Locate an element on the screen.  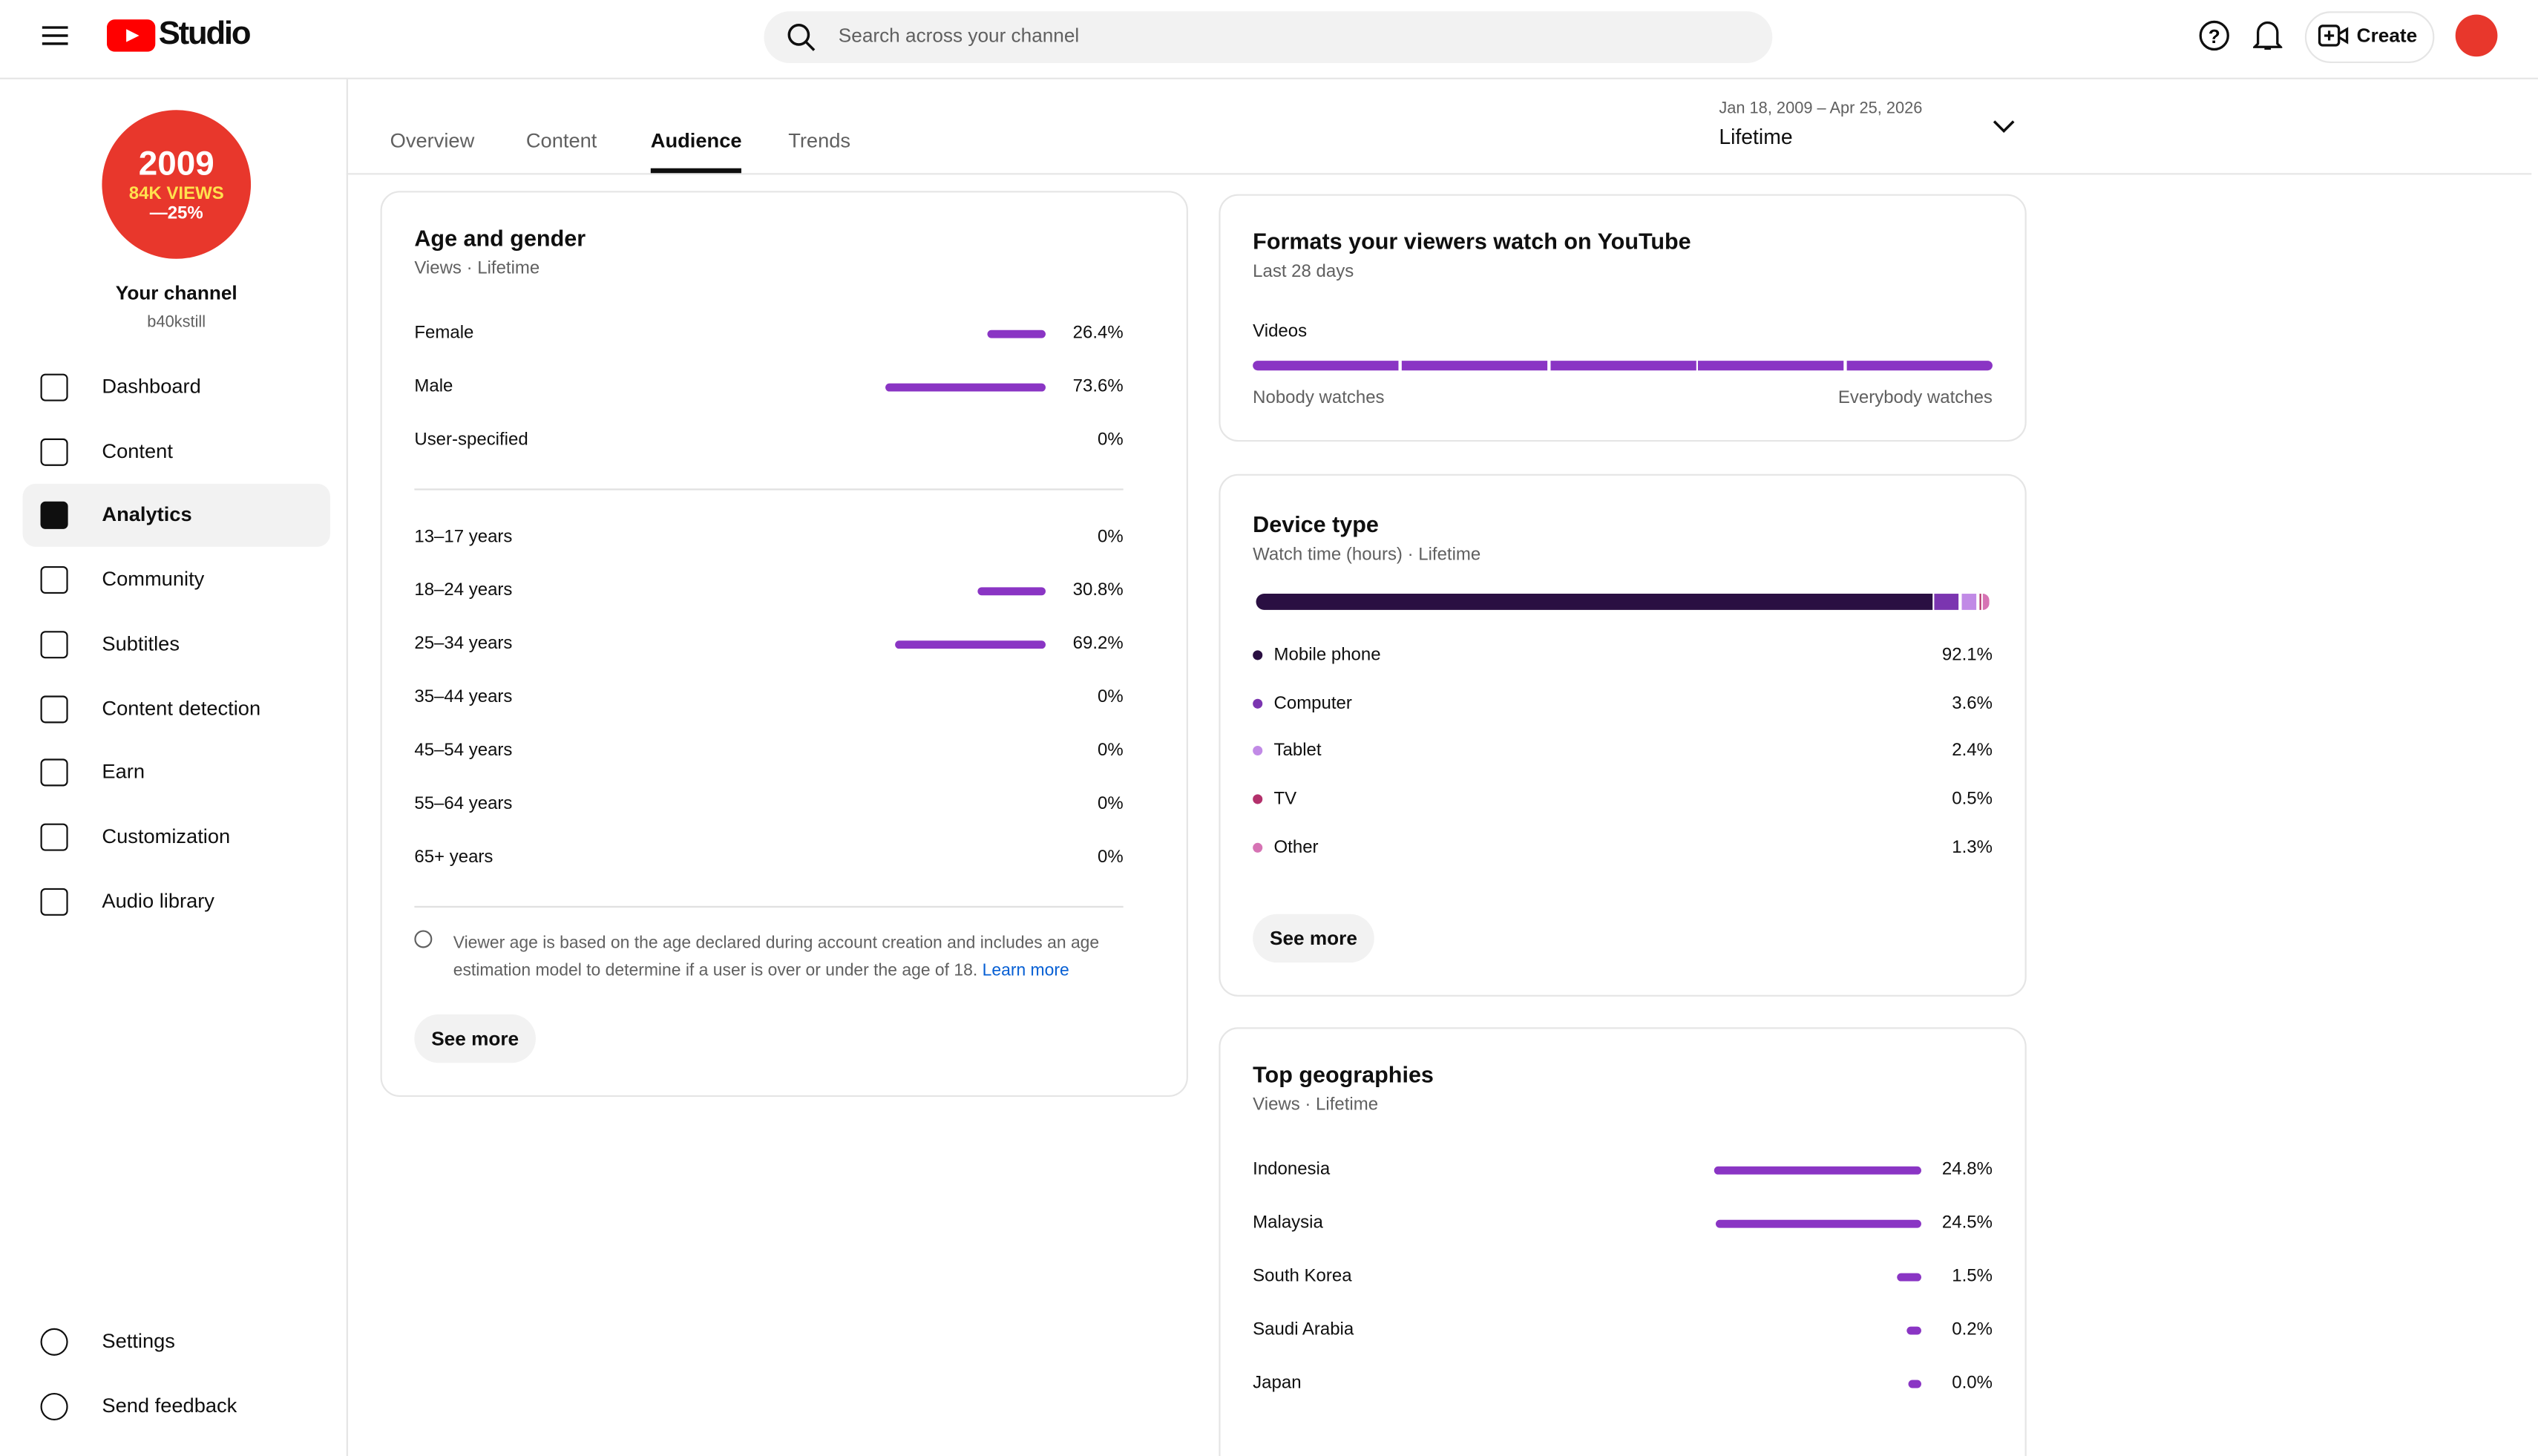
card-title: Age and gender is located at coordinates (500, 238).